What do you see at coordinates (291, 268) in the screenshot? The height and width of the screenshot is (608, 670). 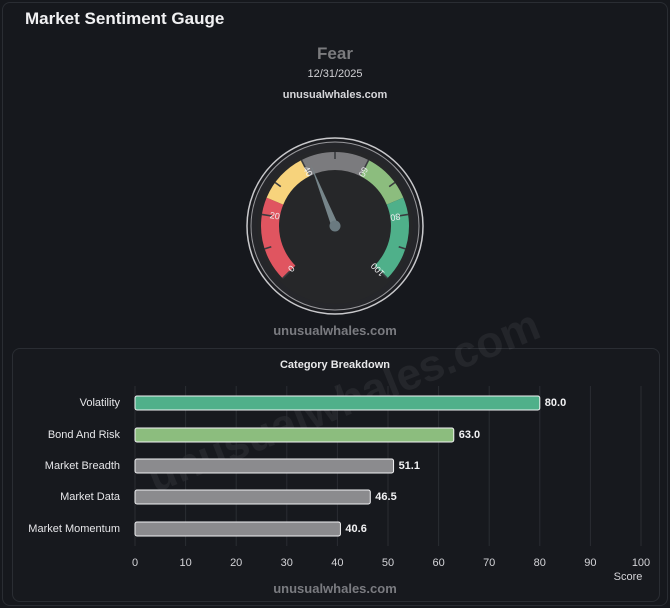 I see `gauge-tick-label-0: 0` at bounding box center [291, 268].